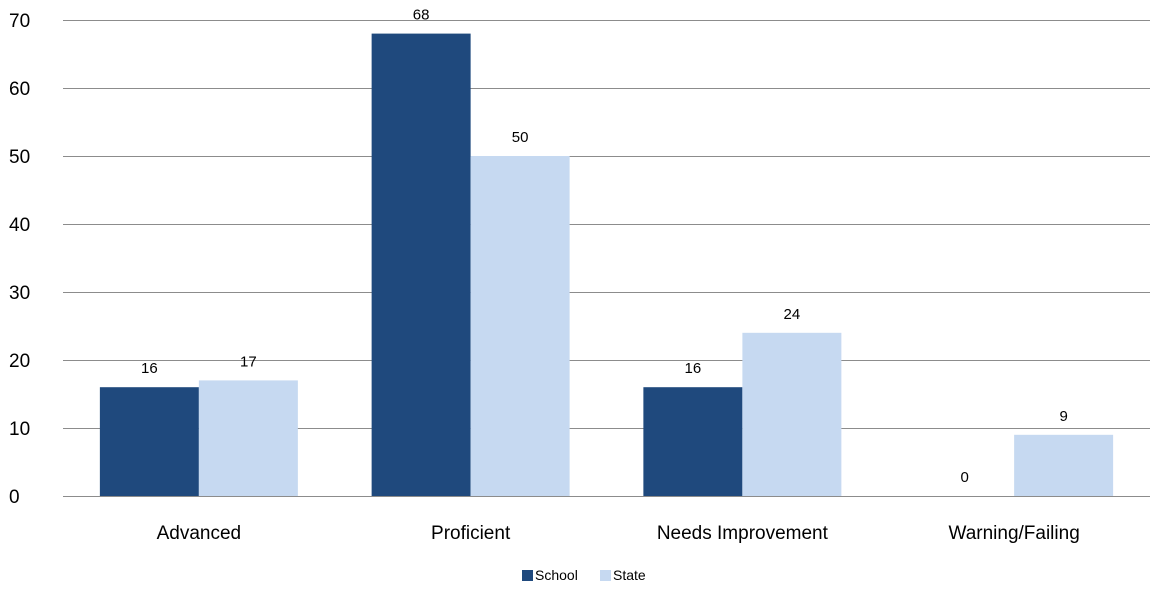 This screenshot has height=596, width=1150. What do you see at coordinates (584, 575) in the screenshot?
I see `legend: School State` at bounding box center [584, 575].